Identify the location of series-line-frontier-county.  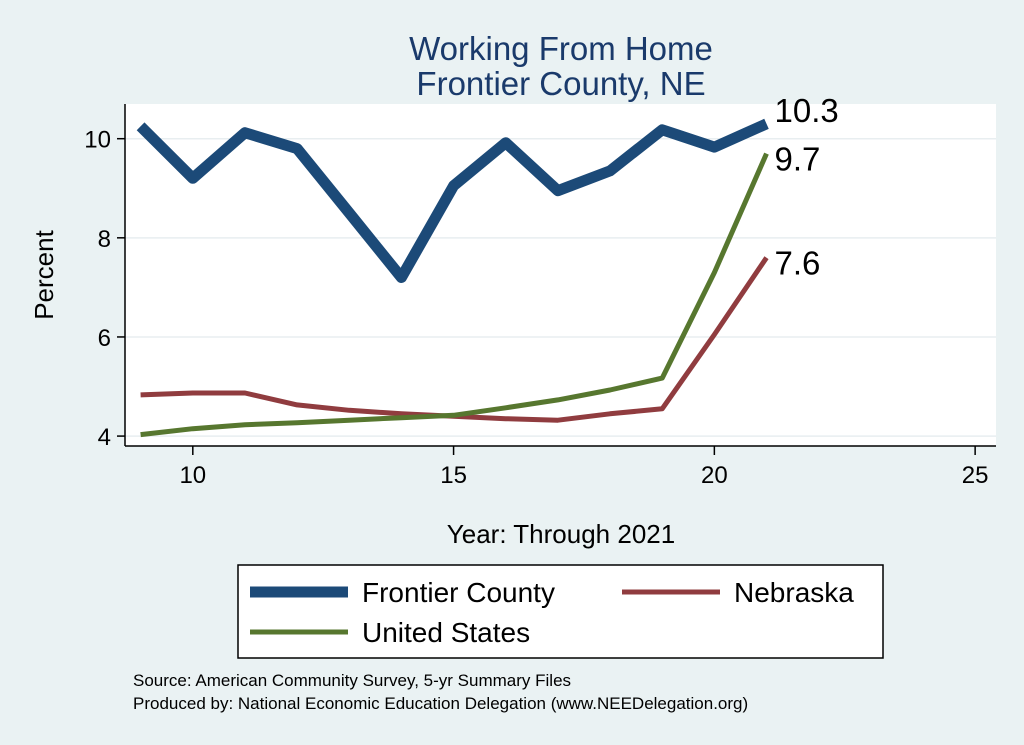
(452, 200).